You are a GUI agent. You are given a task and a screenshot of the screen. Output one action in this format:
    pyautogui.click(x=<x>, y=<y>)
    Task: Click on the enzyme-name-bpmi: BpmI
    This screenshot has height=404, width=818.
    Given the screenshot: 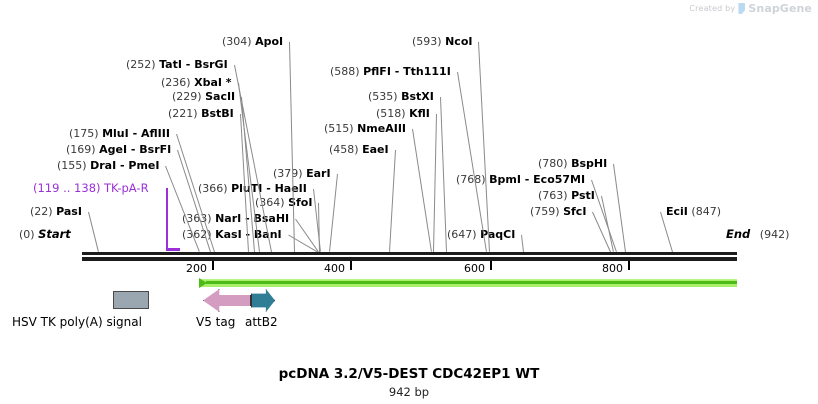 What is the action you would take?
    pyautogui.click(x=505, y=179)
    